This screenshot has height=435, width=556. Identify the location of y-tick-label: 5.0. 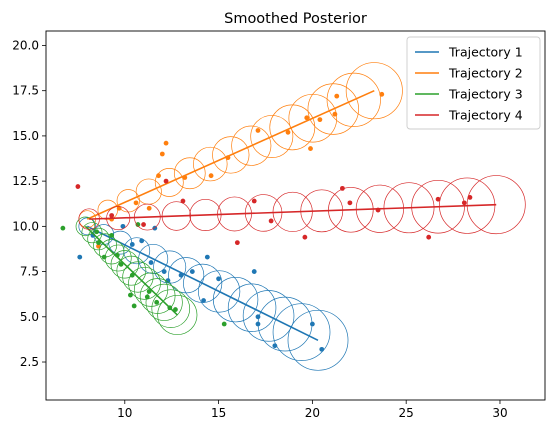
(29, 317).